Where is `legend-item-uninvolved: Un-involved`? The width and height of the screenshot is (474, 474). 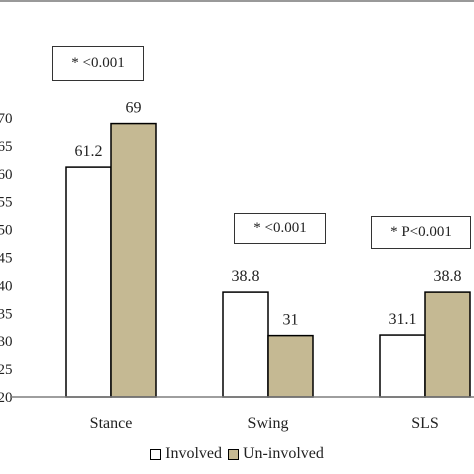
legend-item-uninvolved: Un-involved is located at coordinates (276, 454).